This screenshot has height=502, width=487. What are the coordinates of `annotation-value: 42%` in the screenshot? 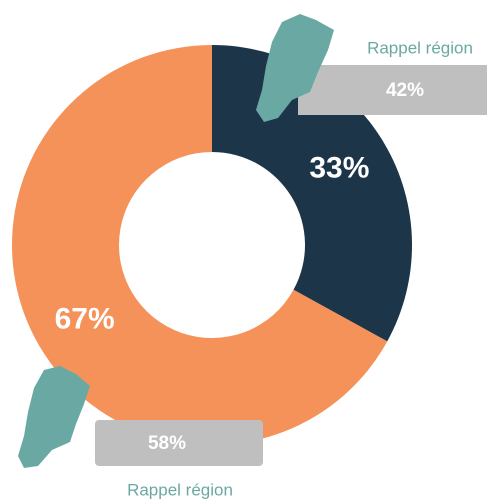 It's located at (405, 90).